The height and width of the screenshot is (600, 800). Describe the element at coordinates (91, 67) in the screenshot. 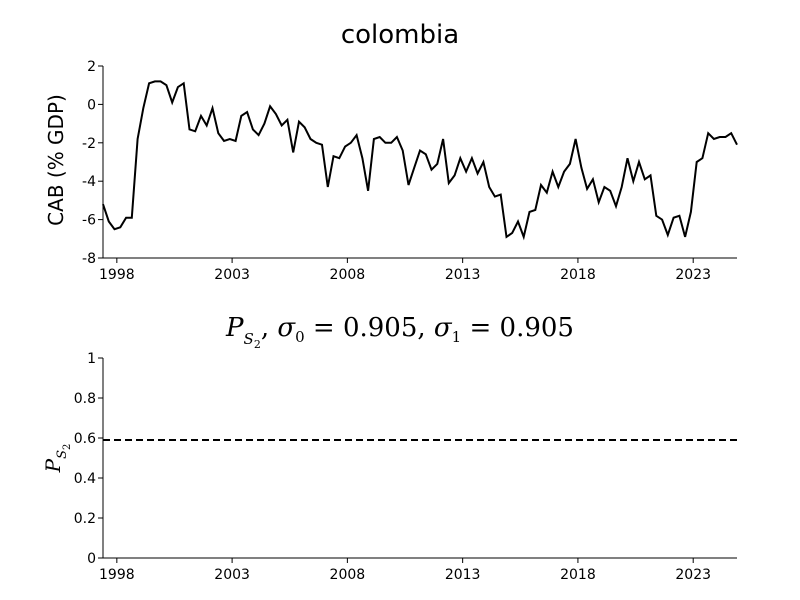

I see `y-tick-label: 2` at that location.